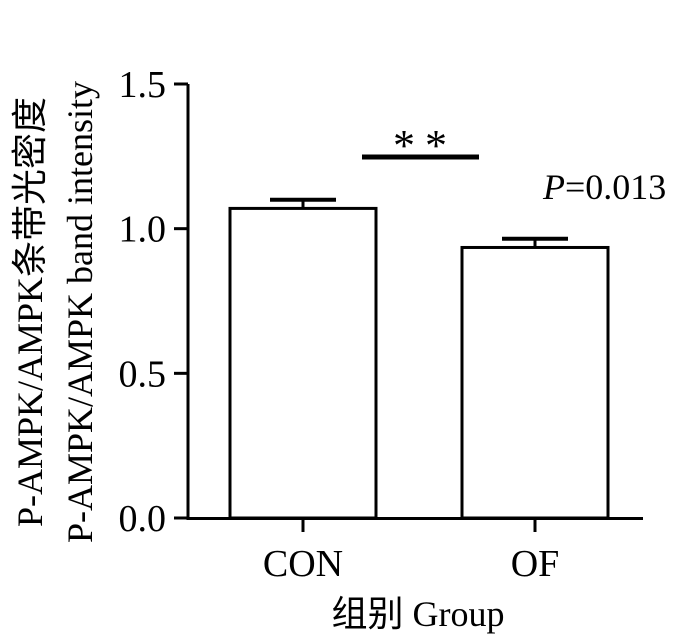 The image size is (700, 639). What do you see at coordinates (303, 363) in the screenshot?
I see `bar-con` at bounding box center [303, 363].